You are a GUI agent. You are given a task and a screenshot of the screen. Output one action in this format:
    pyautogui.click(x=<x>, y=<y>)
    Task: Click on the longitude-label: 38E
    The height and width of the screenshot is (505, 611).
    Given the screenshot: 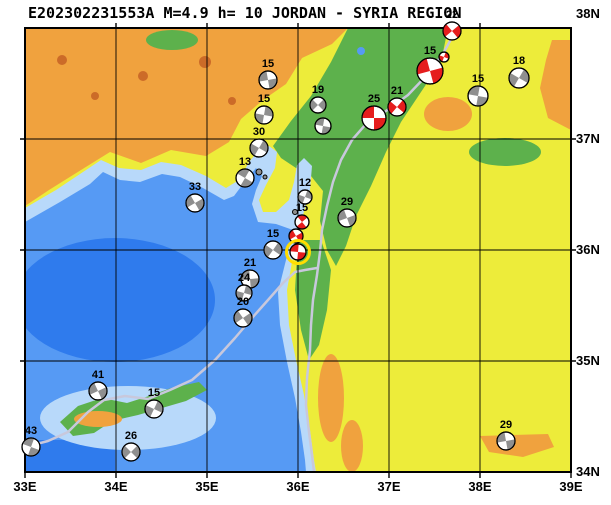 What is the action you would take?
    pyautogui.click(x=479, y=486)
    